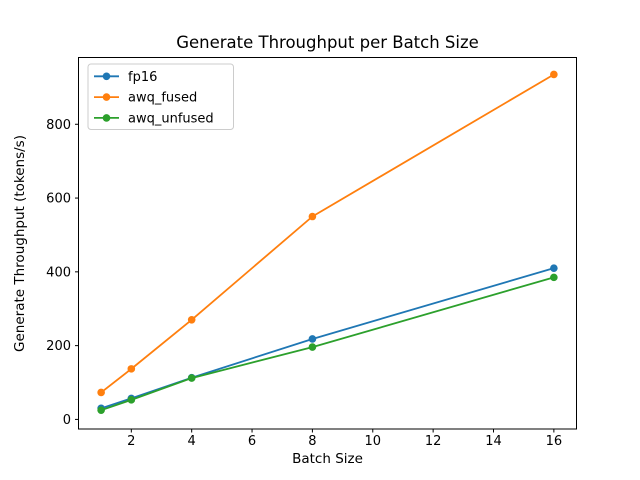  Describe the element at coordinates (58, 199) in the screenshot. I see `y-tick-label: 600` at that location.